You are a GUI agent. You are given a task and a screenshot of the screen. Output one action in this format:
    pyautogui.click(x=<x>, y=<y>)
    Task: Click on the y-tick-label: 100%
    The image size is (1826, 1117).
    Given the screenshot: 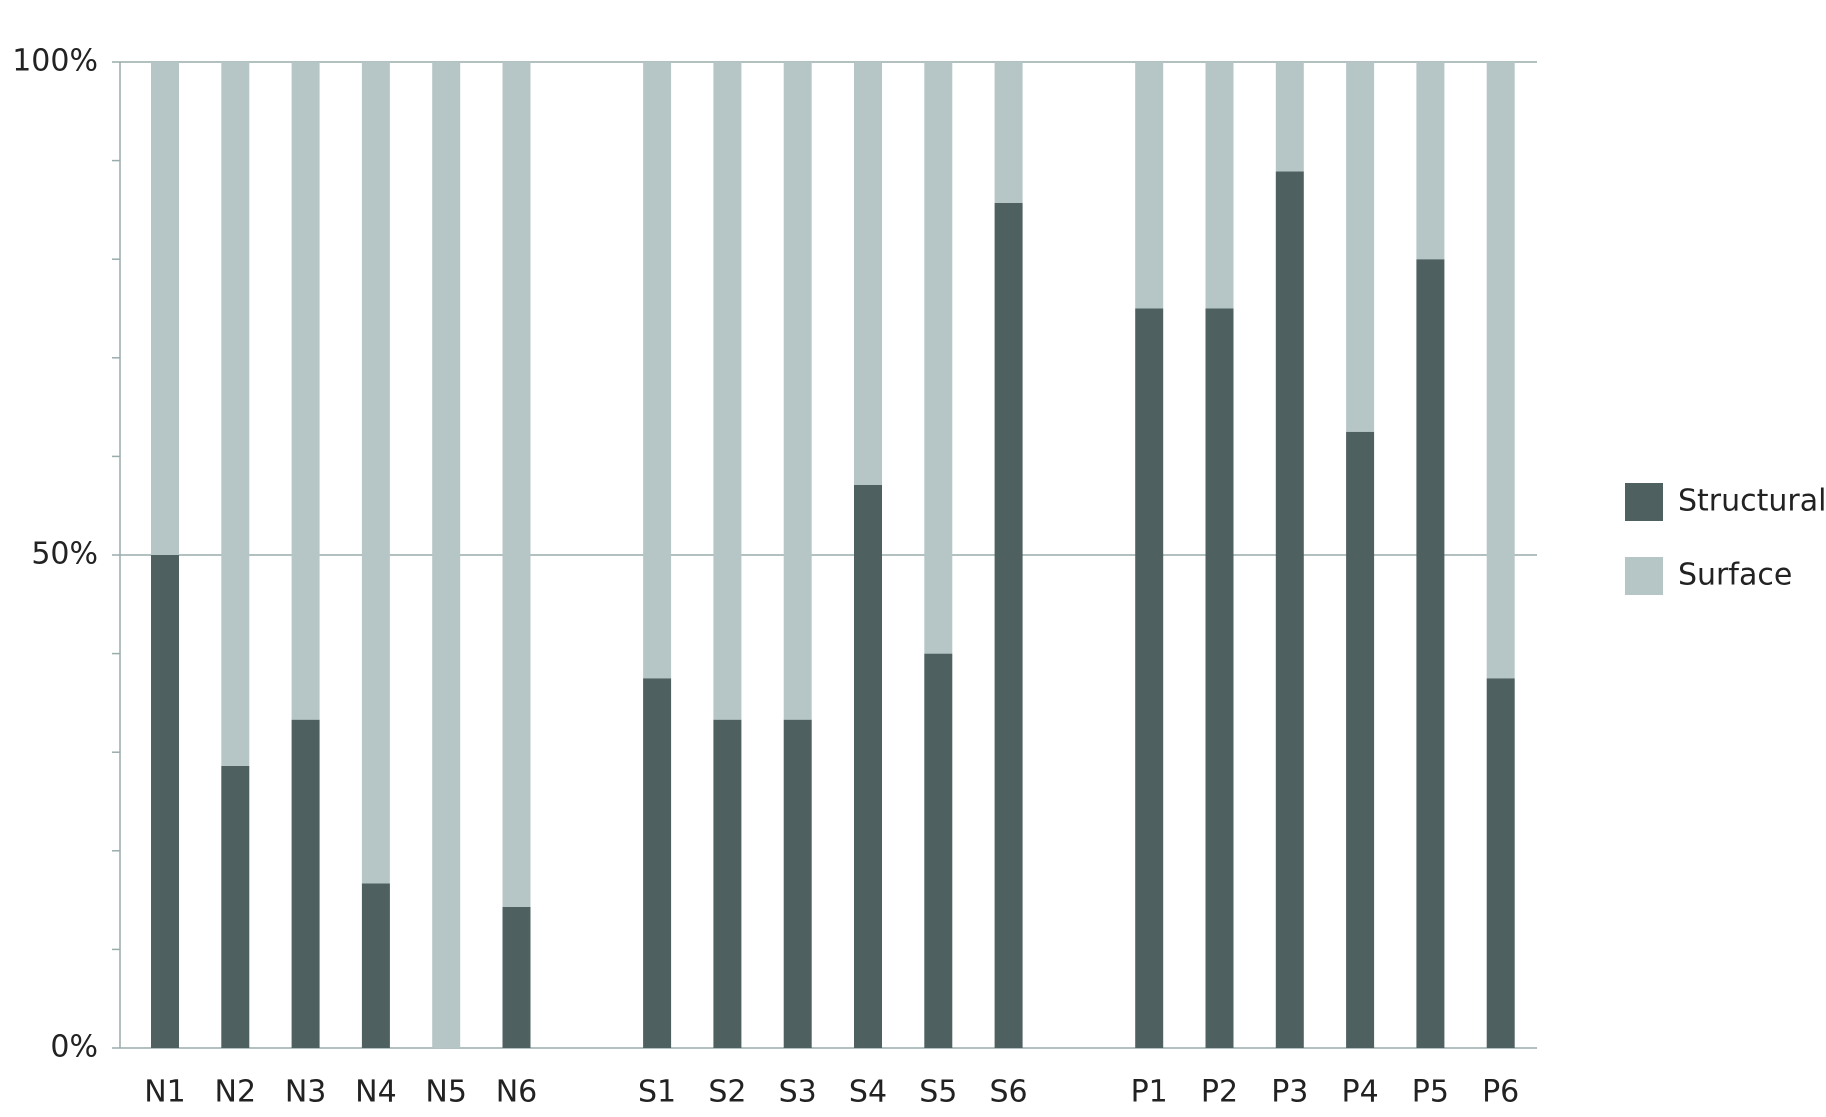 What is the action you would take?
    pyautogui.click(x=55, y=61)
    